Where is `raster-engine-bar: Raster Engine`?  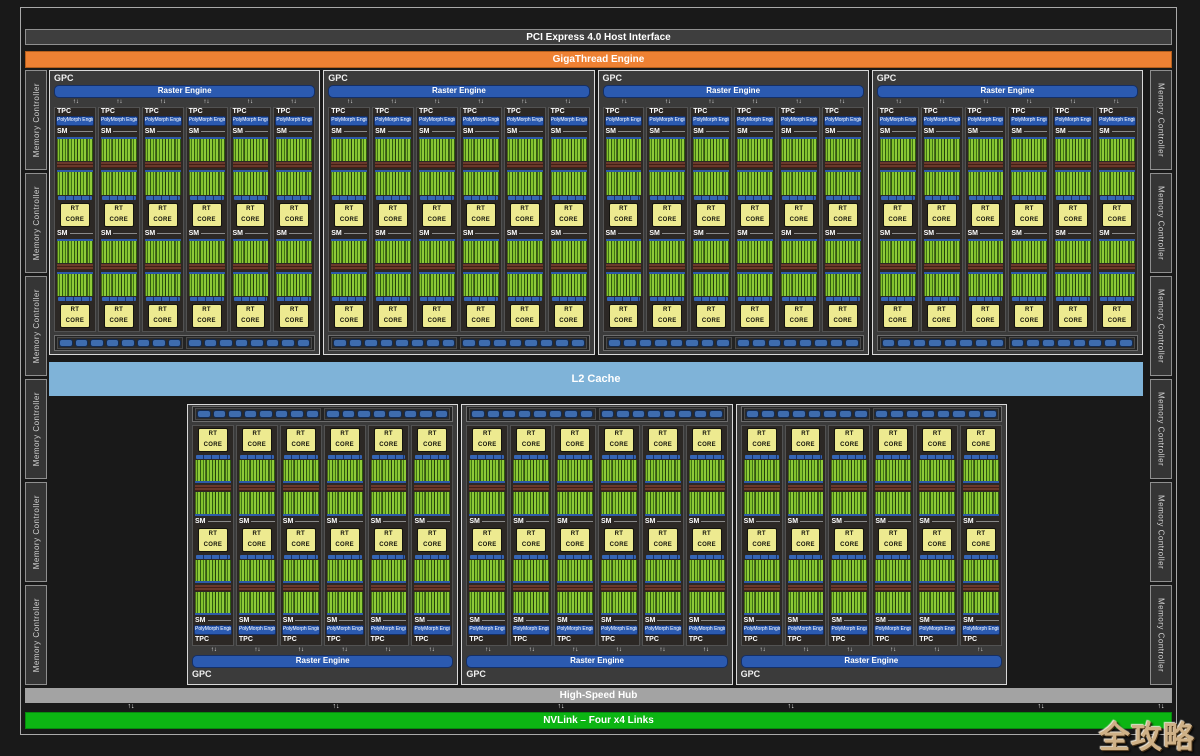 raster-engine-bar: Raster Engine is located at coordinates (1007, 91).